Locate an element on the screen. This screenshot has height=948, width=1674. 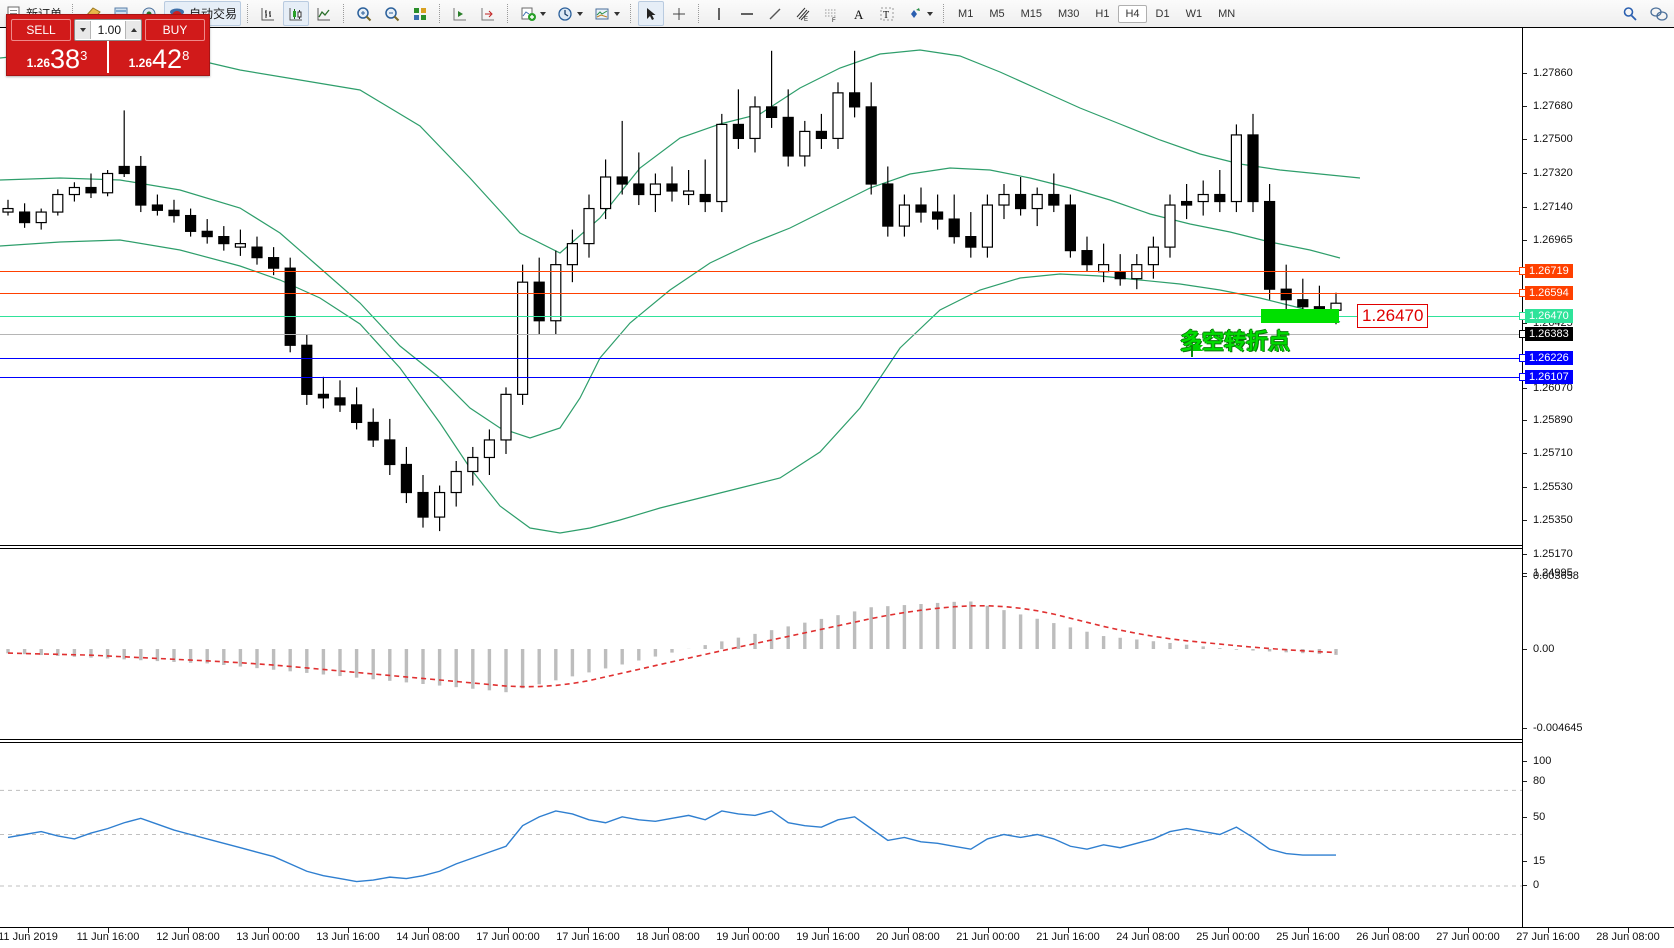
volume-increase-button is located at coordinates (133, 29).